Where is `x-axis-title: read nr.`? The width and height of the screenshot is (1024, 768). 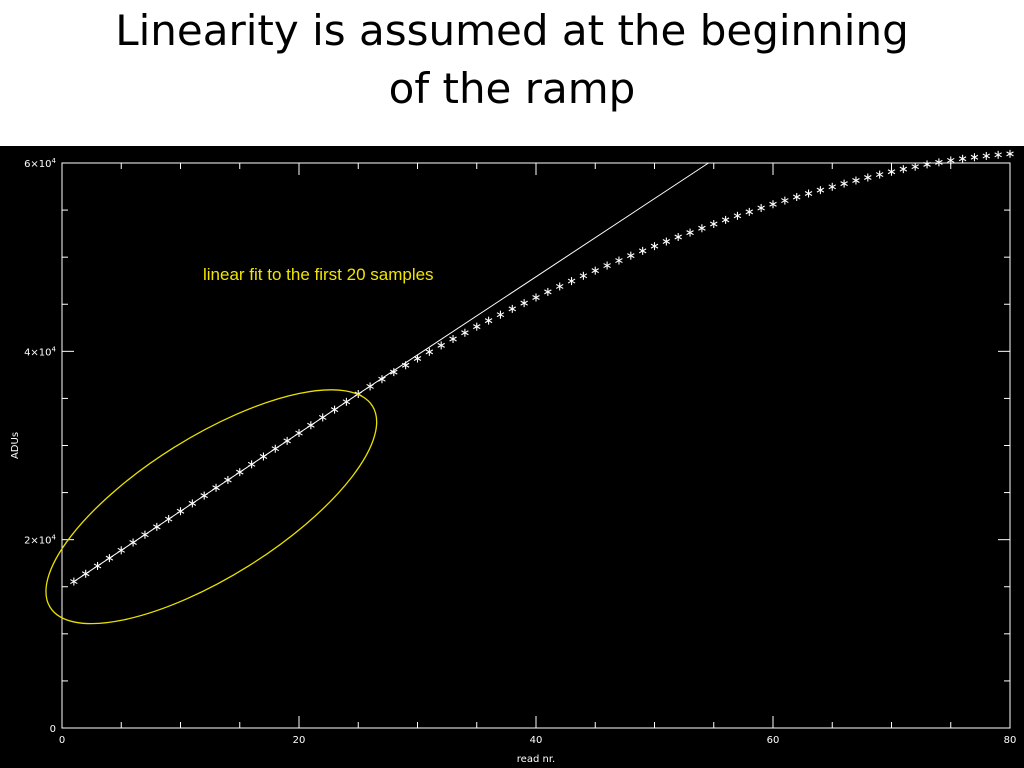
x-axis-title: read nr. is located at coordinates (536, 759).